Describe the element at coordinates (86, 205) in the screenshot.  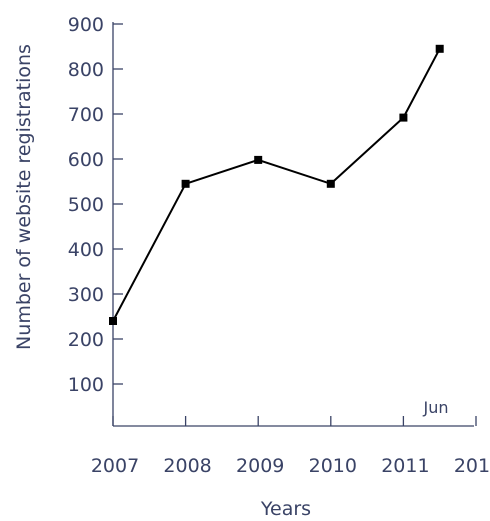
I see `y-tick-label: 500` at that location.